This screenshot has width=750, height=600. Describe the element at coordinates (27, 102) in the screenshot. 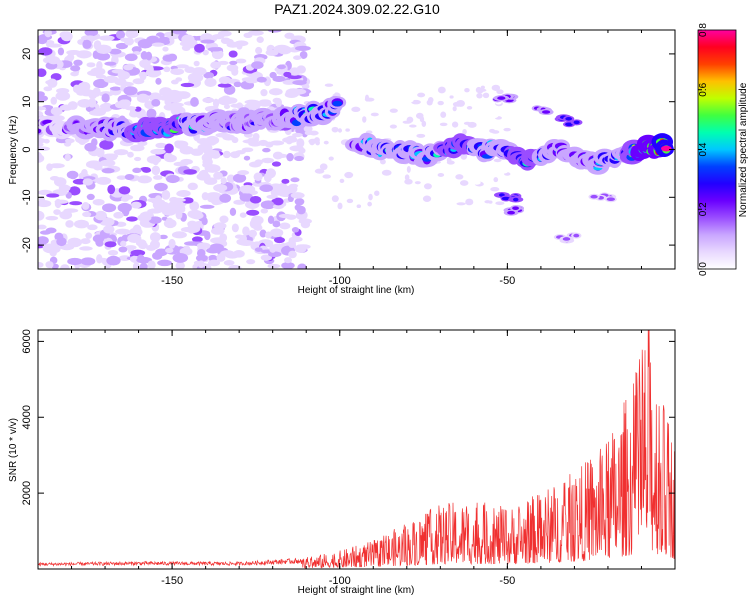

I see `y-tick-label: 10` at that location.